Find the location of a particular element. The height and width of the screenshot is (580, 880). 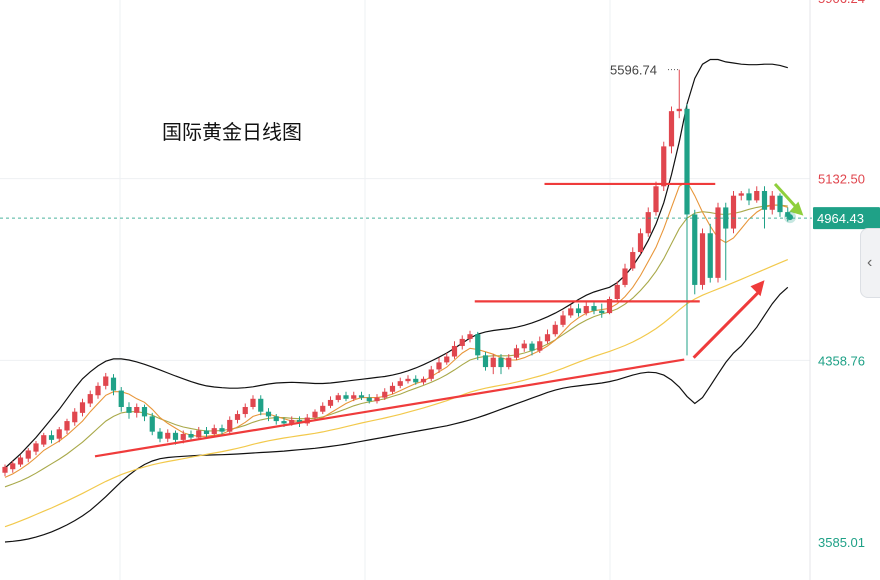

chevron-left-icon: ‹ is located at coordinates (870, 262).